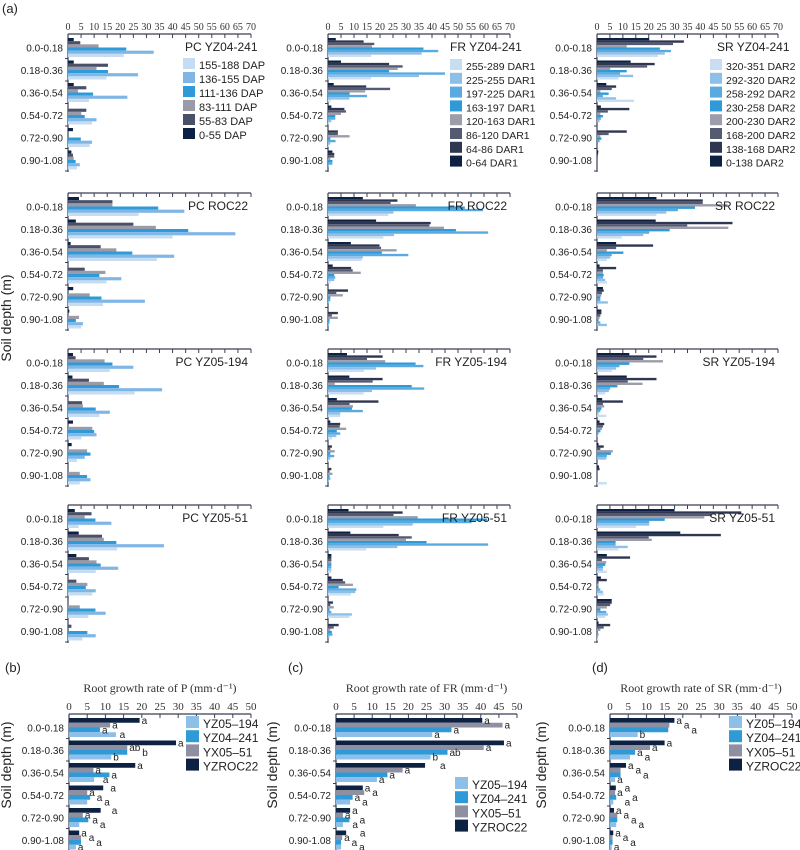  I want to click on x-tick-label: 50, so click(458, 27).